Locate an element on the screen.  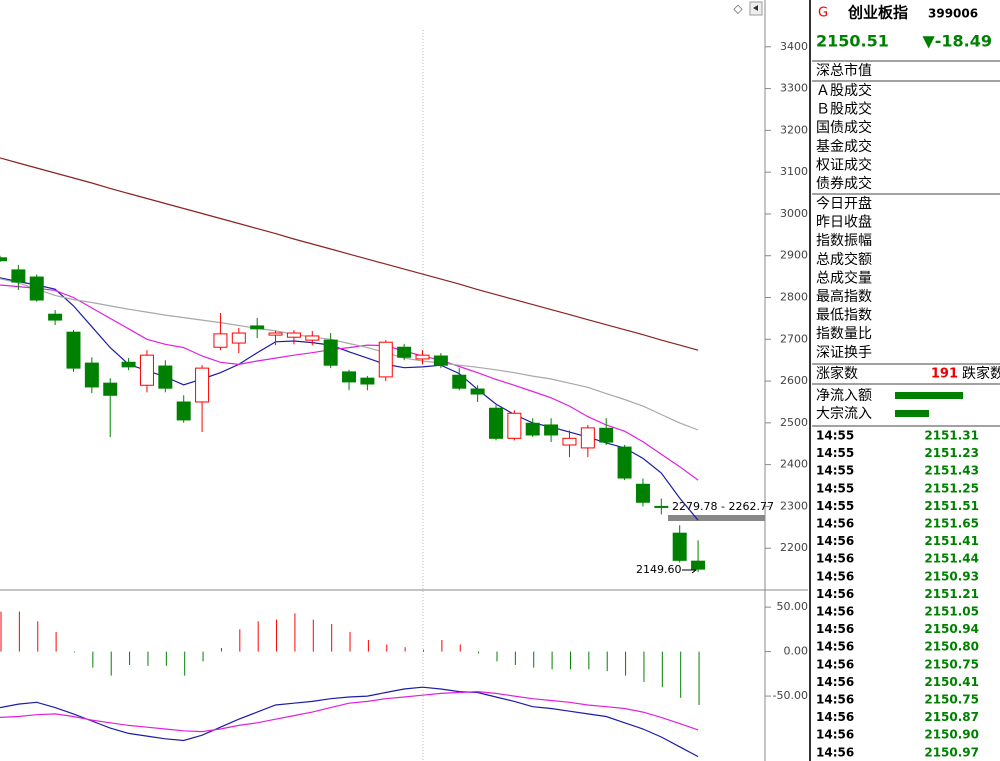
separators is located at coordinates (906, 243).